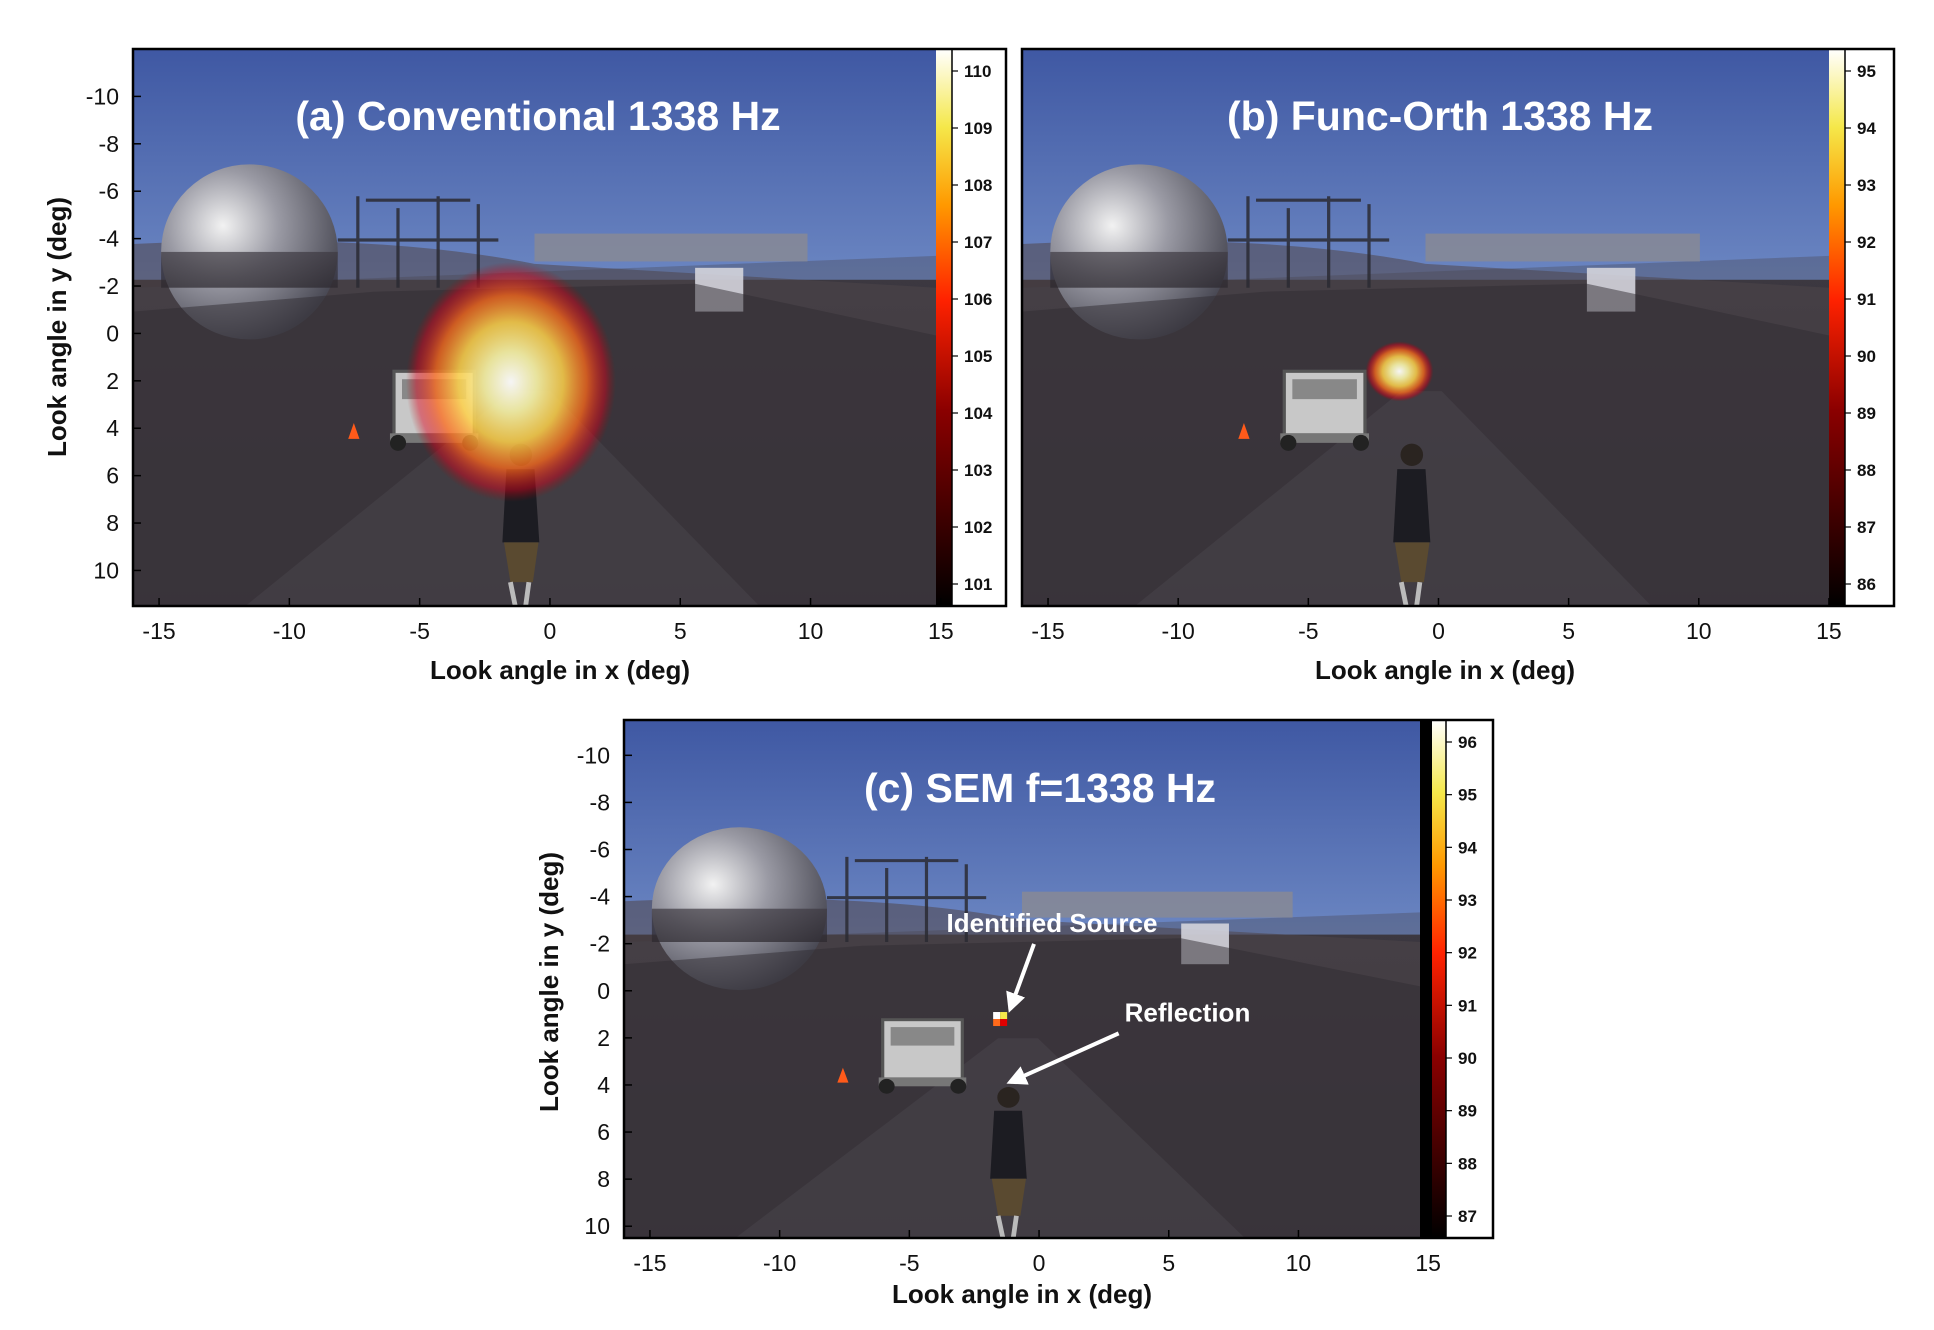  What do you see at coordinates (1440, 116) in the screenshot?
I see `panel-title: (b) Func-Orth 1338 Hz` at bounding box center [1440, 116].